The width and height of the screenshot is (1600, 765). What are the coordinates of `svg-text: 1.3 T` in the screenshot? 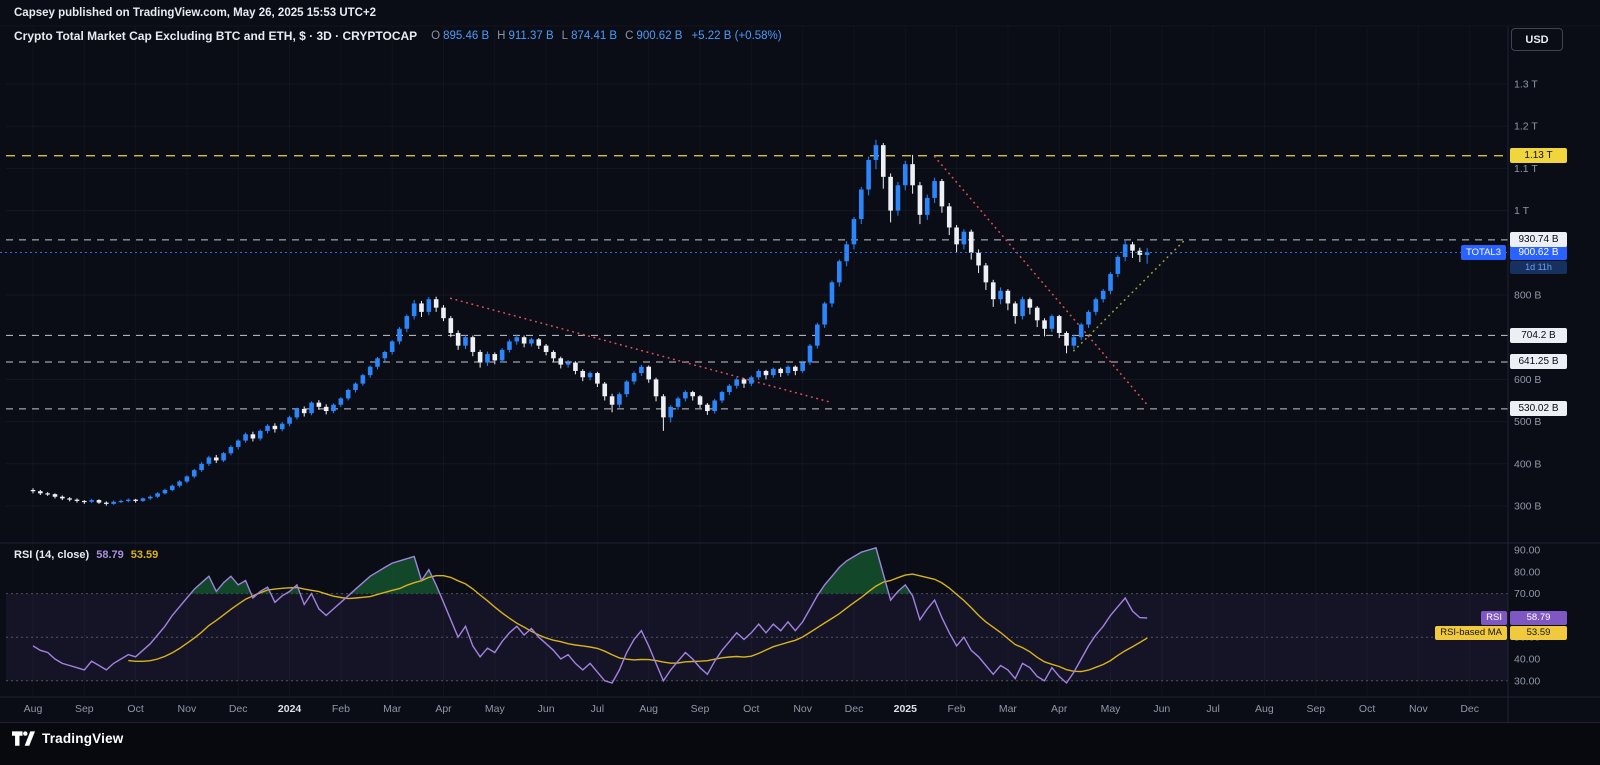 It's located at (1526, 85).